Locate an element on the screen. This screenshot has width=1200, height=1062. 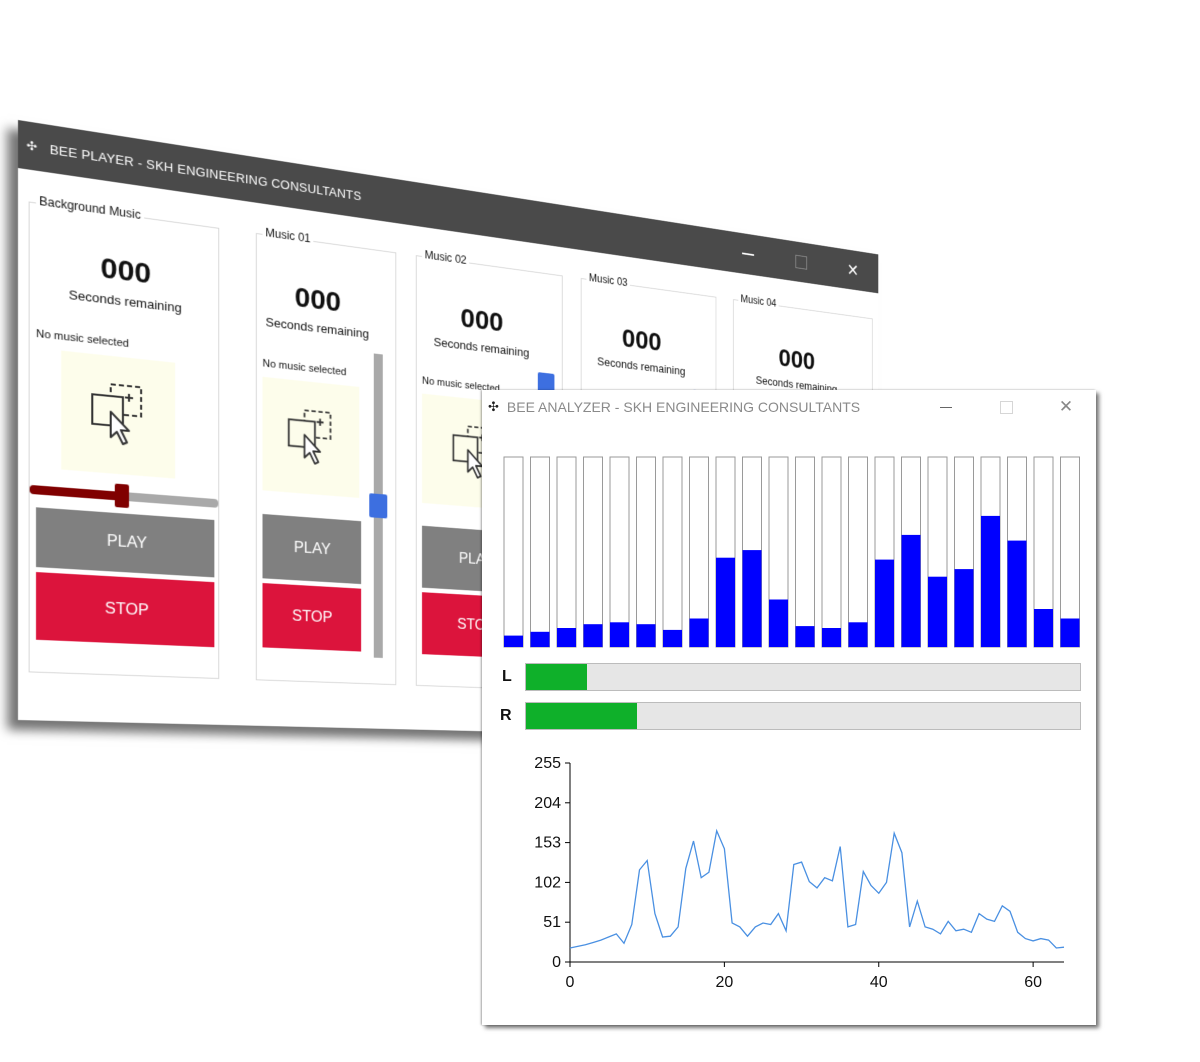
left-level-fill is located at coordinates (556, 677).